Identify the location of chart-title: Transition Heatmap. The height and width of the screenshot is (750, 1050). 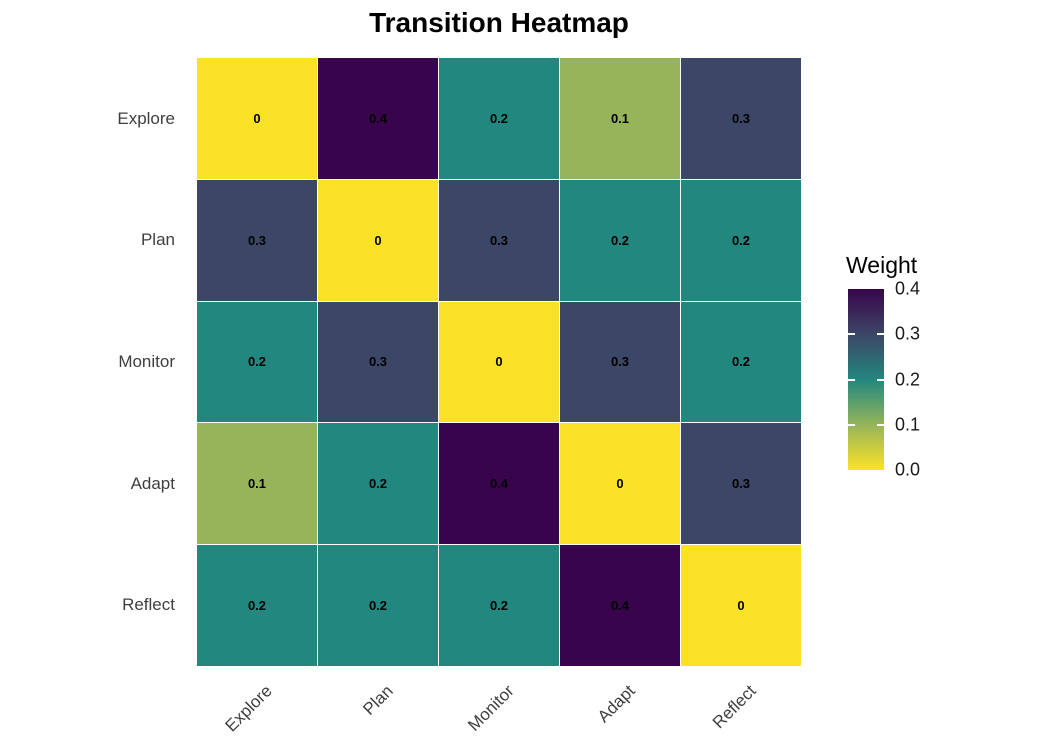
(499, 22).